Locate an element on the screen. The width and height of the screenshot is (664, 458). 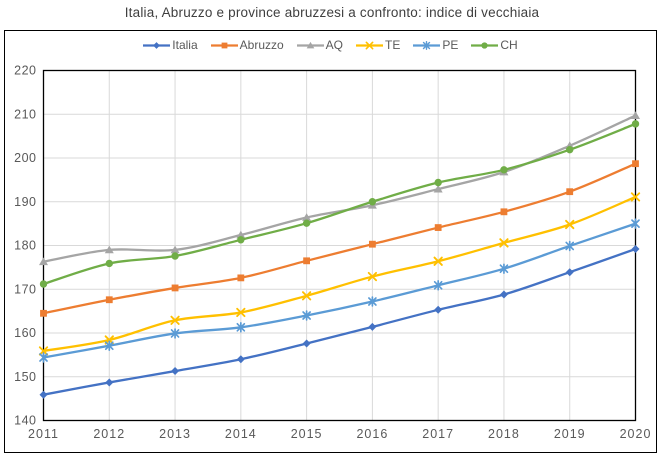
marker-ch-2019 is located at coordinates (570, 149).